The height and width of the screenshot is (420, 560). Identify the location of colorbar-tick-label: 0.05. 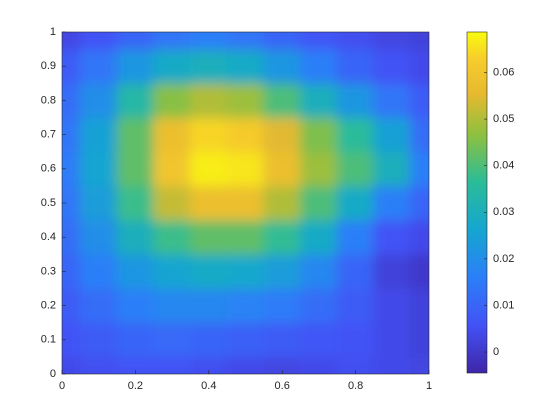
(503, 119).